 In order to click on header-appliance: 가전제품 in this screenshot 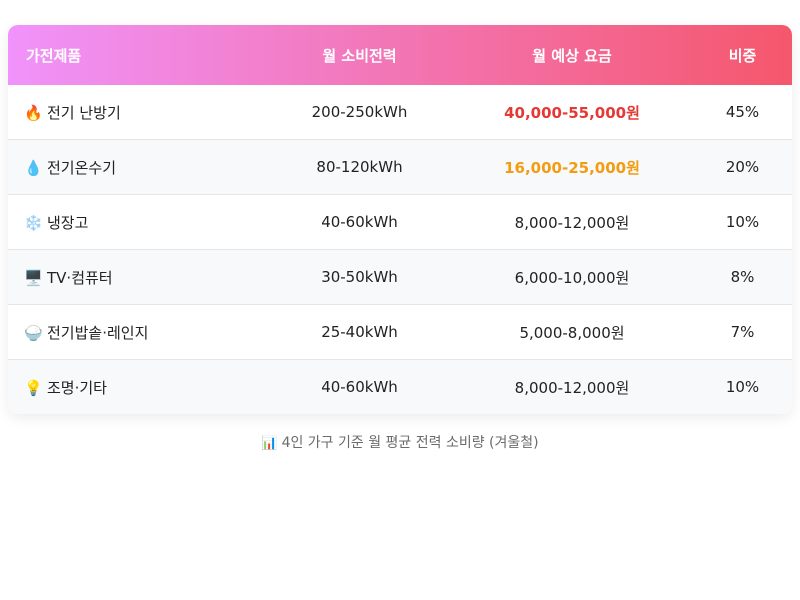, I will do `click(54, 55)`.